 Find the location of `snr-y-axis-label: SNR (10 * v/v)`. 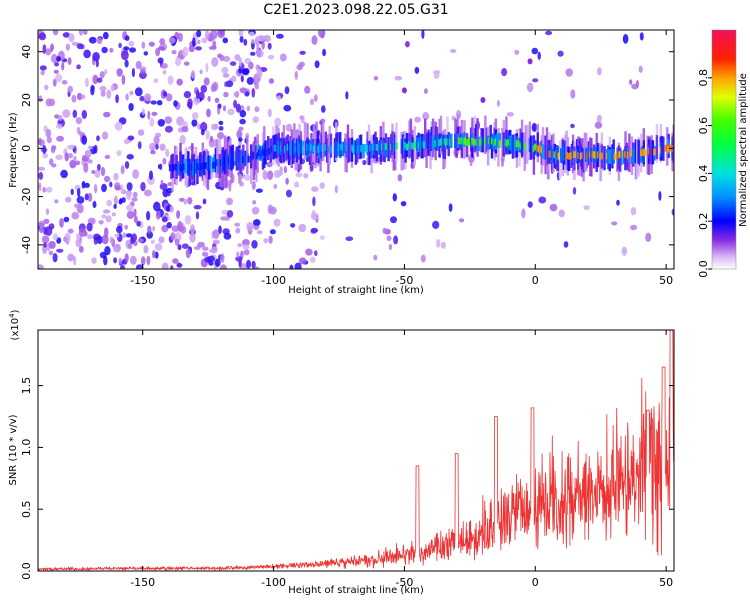

snr-y-axis-label: SNR (10 * v/v) is located at coordinates (13, 449).